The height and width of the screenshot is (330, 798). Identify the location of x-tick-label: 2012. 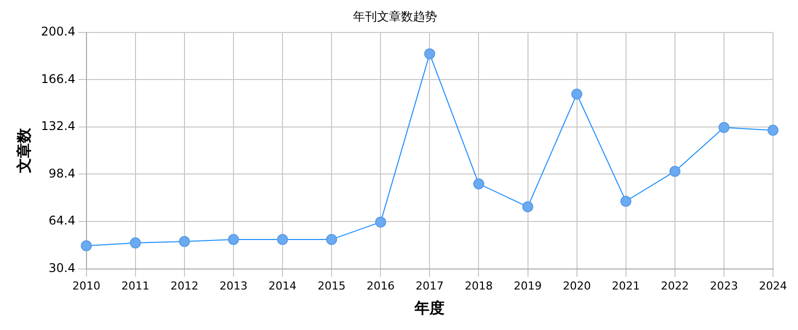
(184, 285).